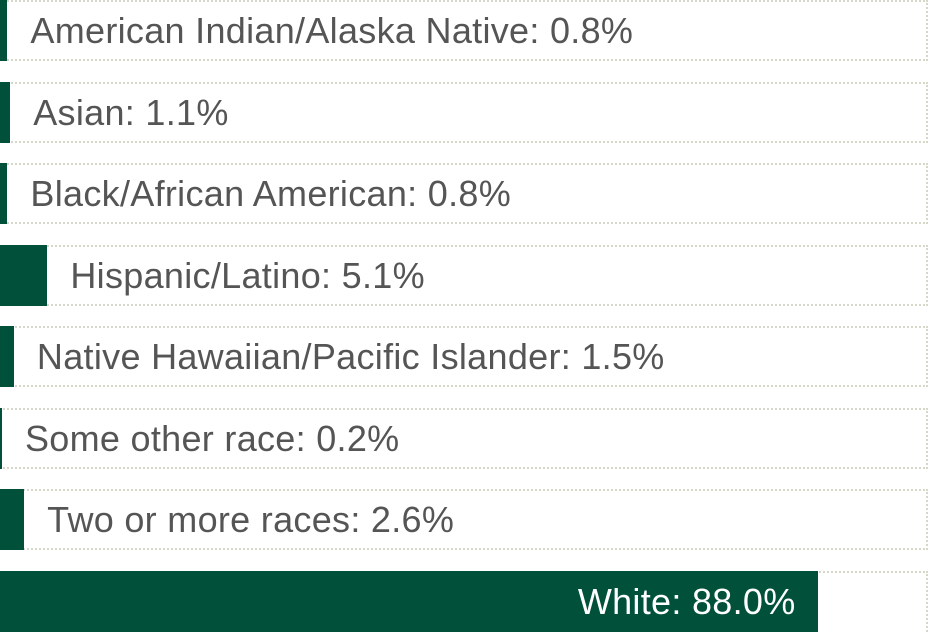  Describe the element at coordinates (251, 519) in the screenshot. I see `bar-data-label: Two or more races: 2.6%` at that location.